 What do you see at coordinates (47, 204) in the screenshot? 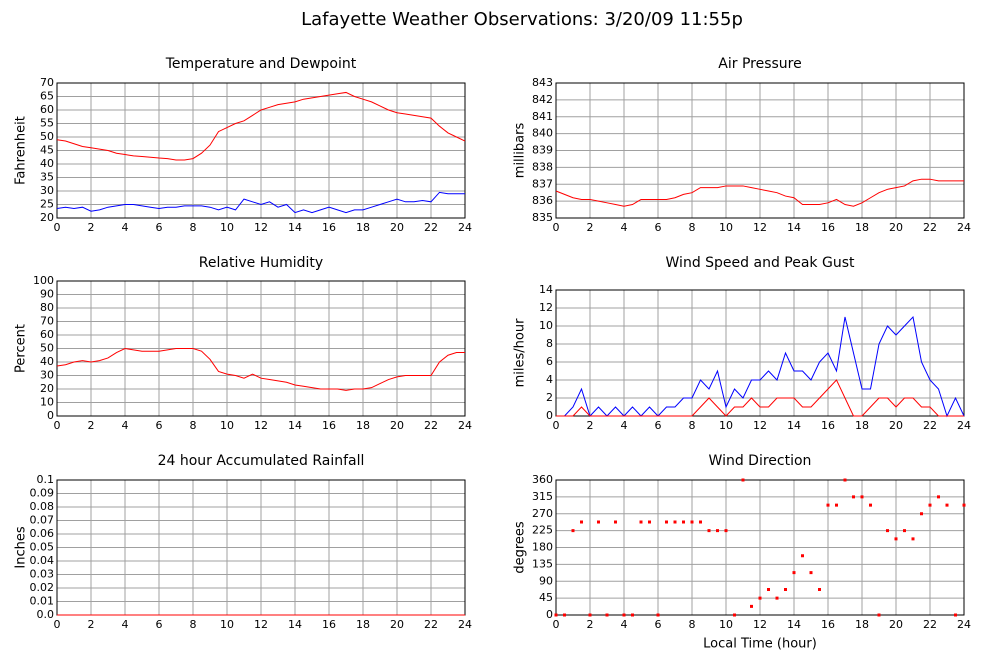
I see `y-tick-label: 25` at bounding box center [47, 204].